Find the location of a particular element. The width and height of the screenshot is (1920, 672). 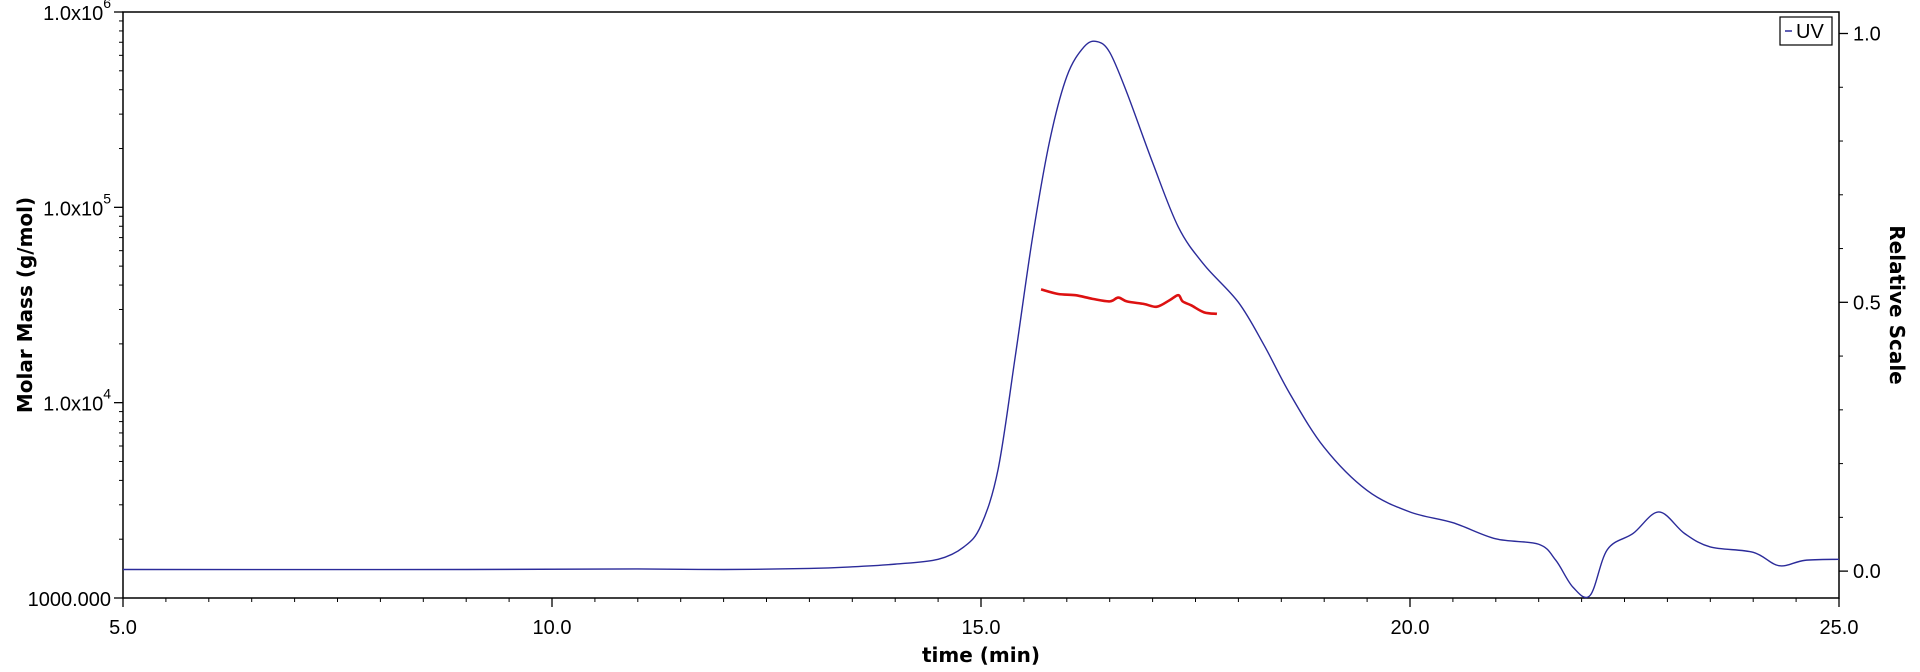

y-right-tick-label: 0.0 is located at coordinates (1867, 572).